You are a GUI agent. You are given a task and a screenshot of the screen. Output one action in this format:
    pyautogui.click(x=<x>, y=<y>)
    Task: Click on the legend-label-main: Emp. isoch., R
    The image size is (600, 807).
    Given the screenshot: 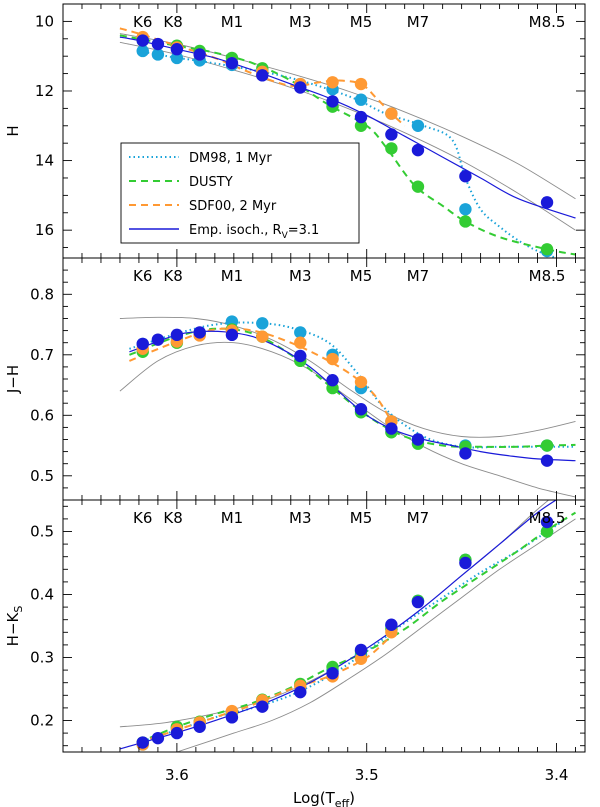 What is the action you would take?
    pyautogui.click(x=235, y=230)
    